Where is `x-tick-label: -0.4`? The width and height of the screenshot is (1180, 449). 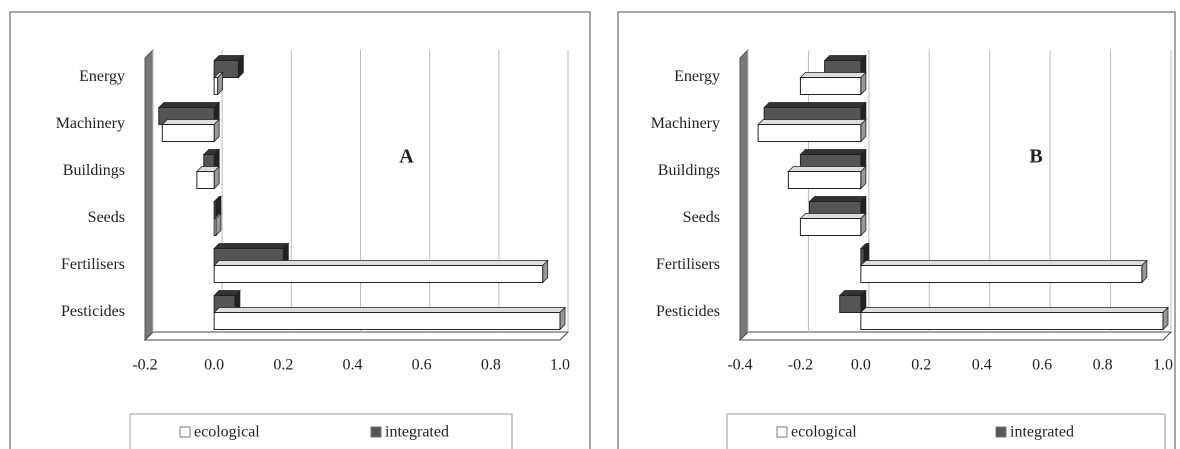
x-tick-label: -0.4 is located at coordinates (739, 365).